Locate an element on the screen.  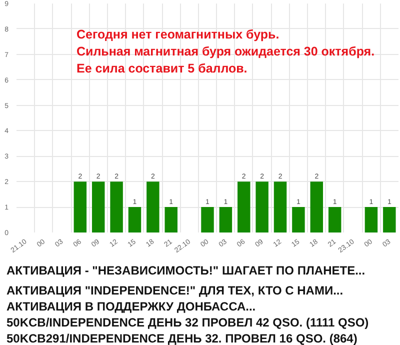
text: 50KCB291/INDEPENDENCE ДЕНЬ 32. ПРОВЕЛ 16 QSO. (864) is located at coordinates (182, 338).